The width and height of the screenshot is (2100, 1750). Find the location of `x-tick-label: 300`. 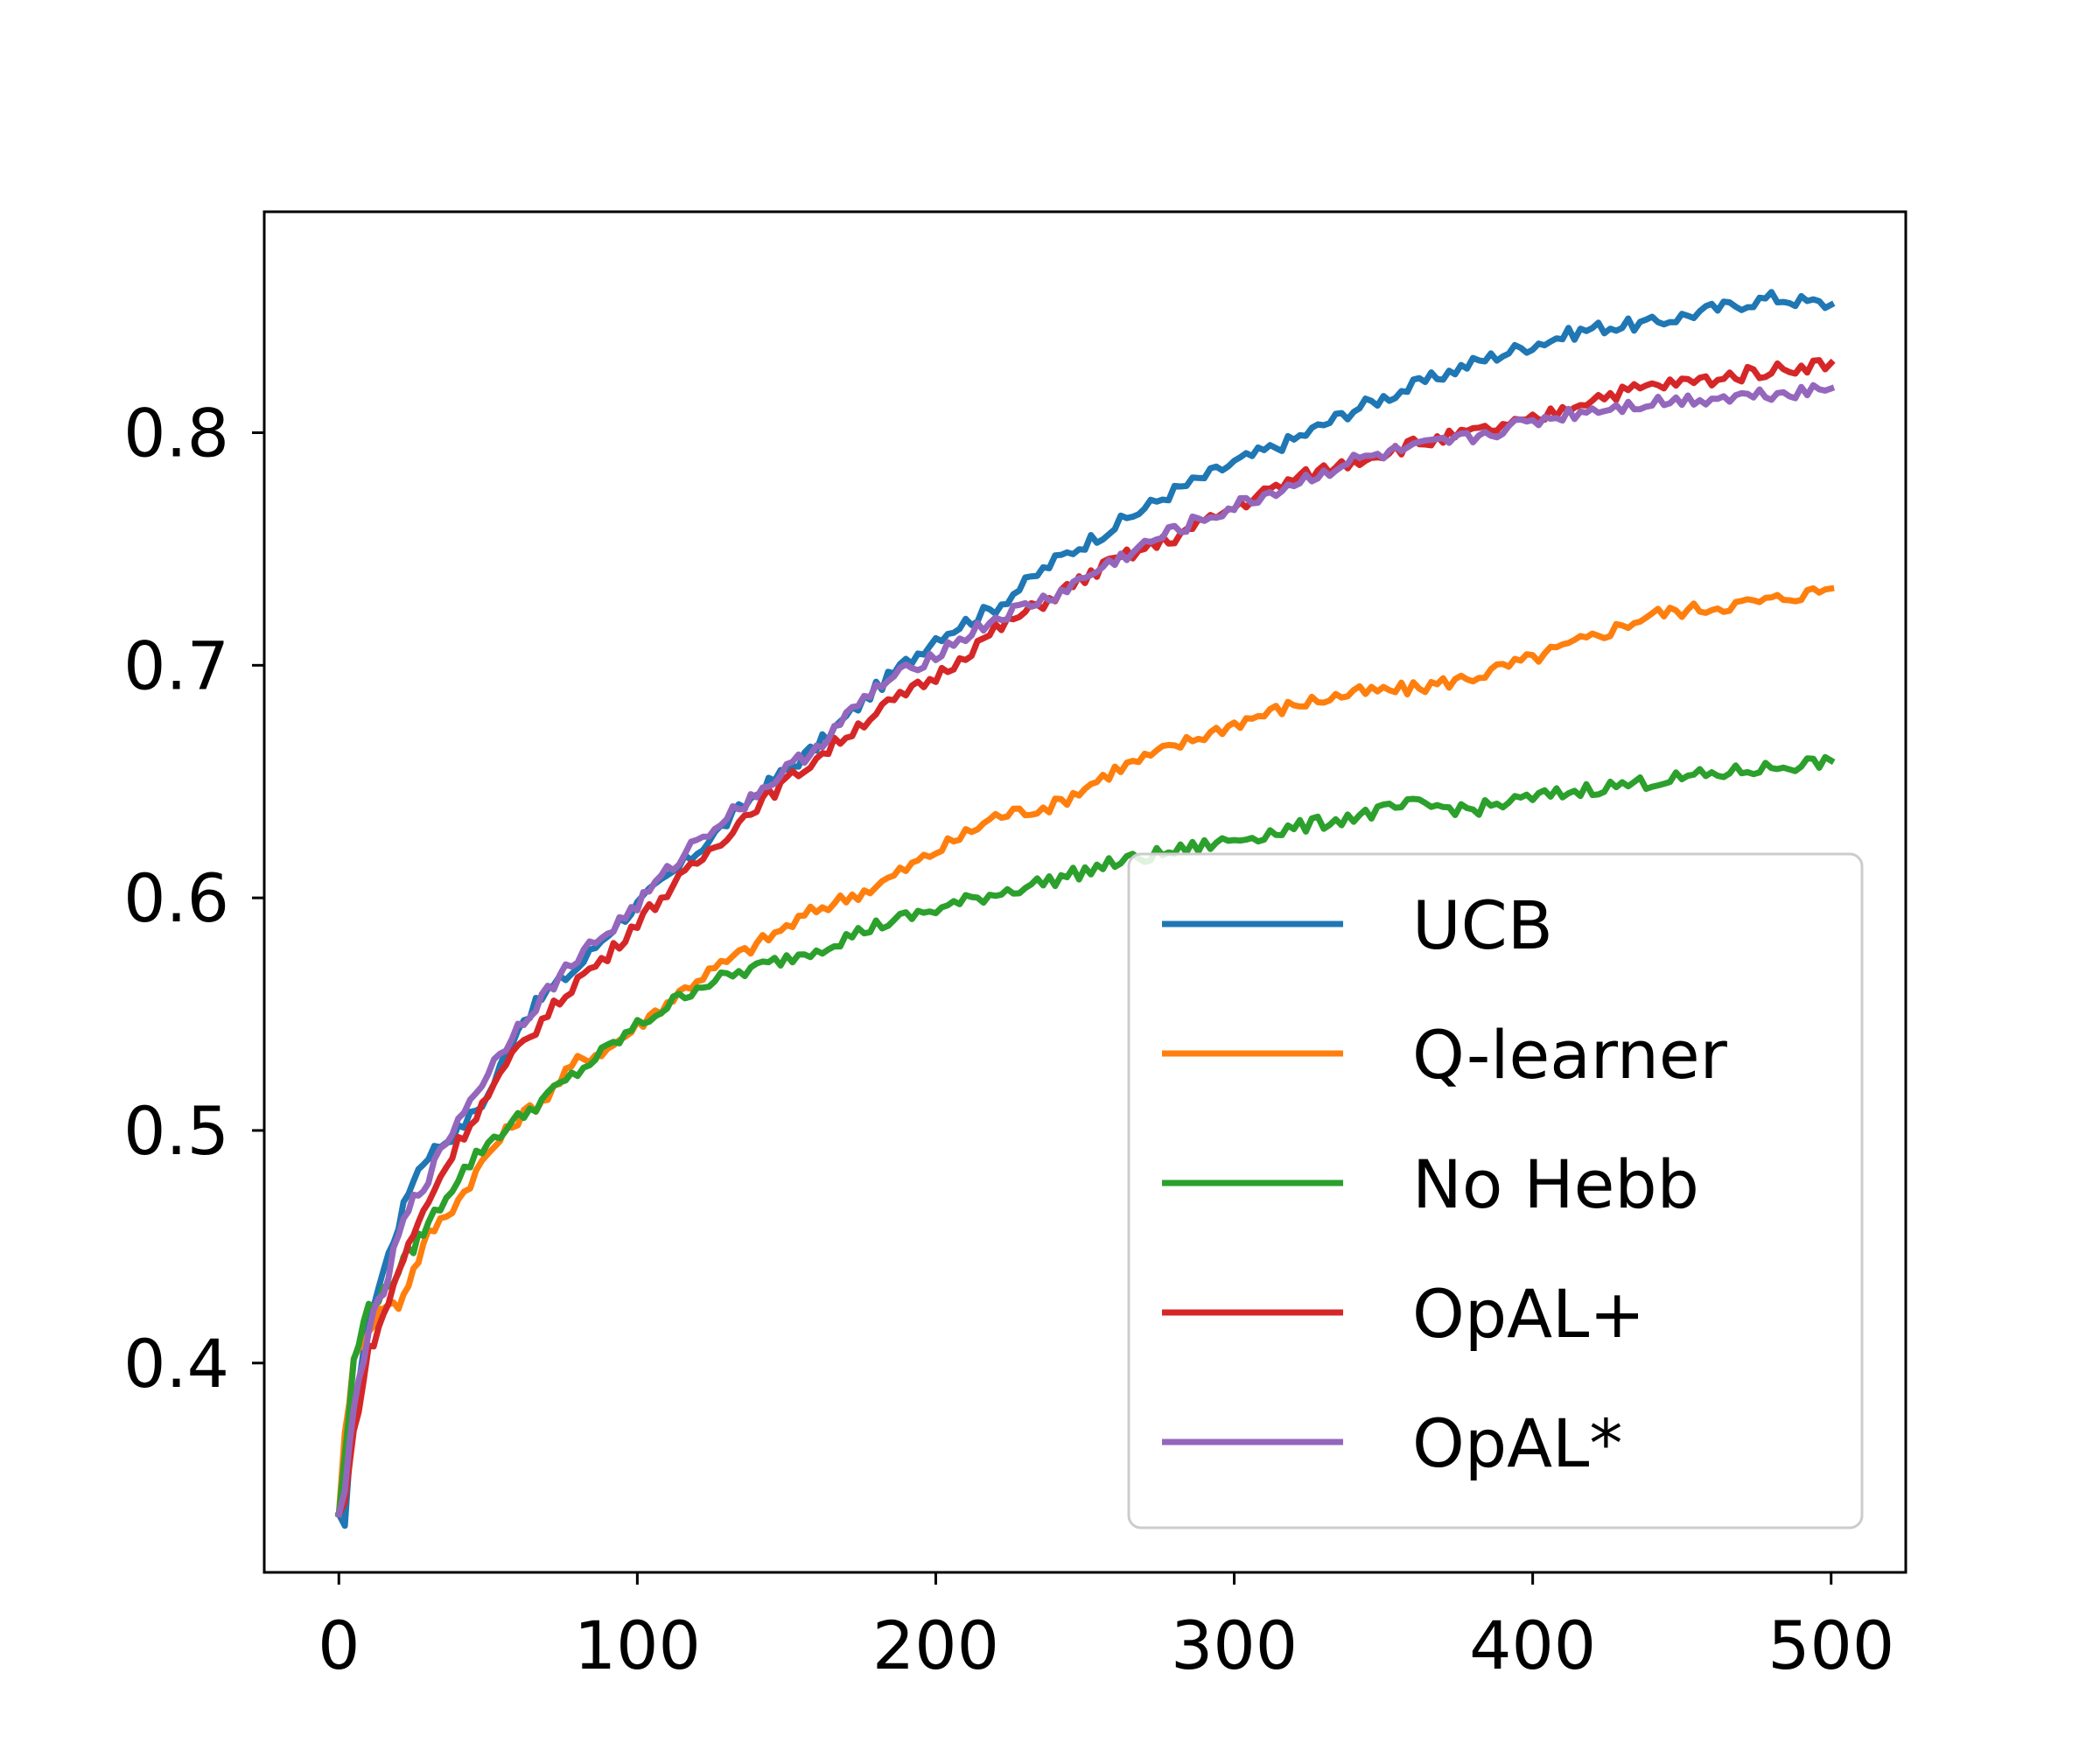

x-tick-label: 300 is located at coordinates (1234, 1645).